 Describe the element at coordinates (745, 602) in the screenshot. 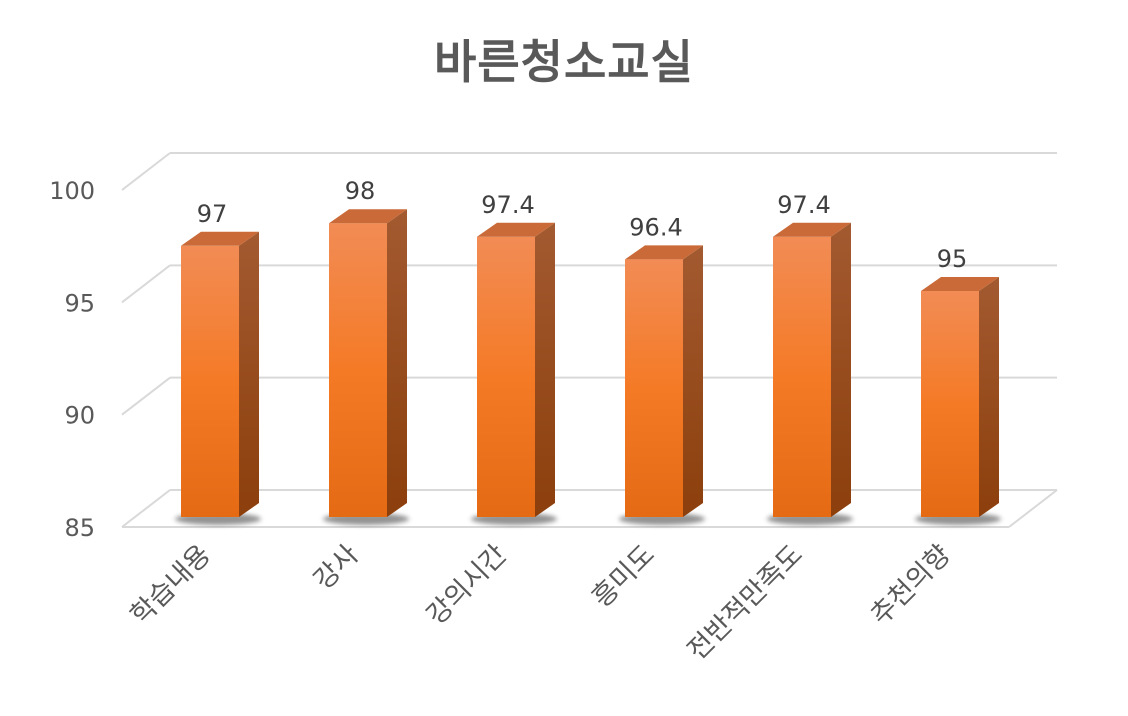

I see `x-tick-label: 전반적만족도` at that location.